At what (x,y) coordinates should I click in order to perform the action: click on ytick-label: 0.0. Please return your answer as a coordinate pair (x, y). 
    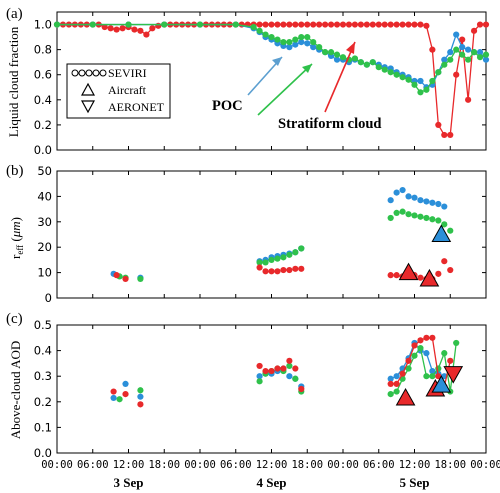
    Looking at the image, I should click on (43, 453).